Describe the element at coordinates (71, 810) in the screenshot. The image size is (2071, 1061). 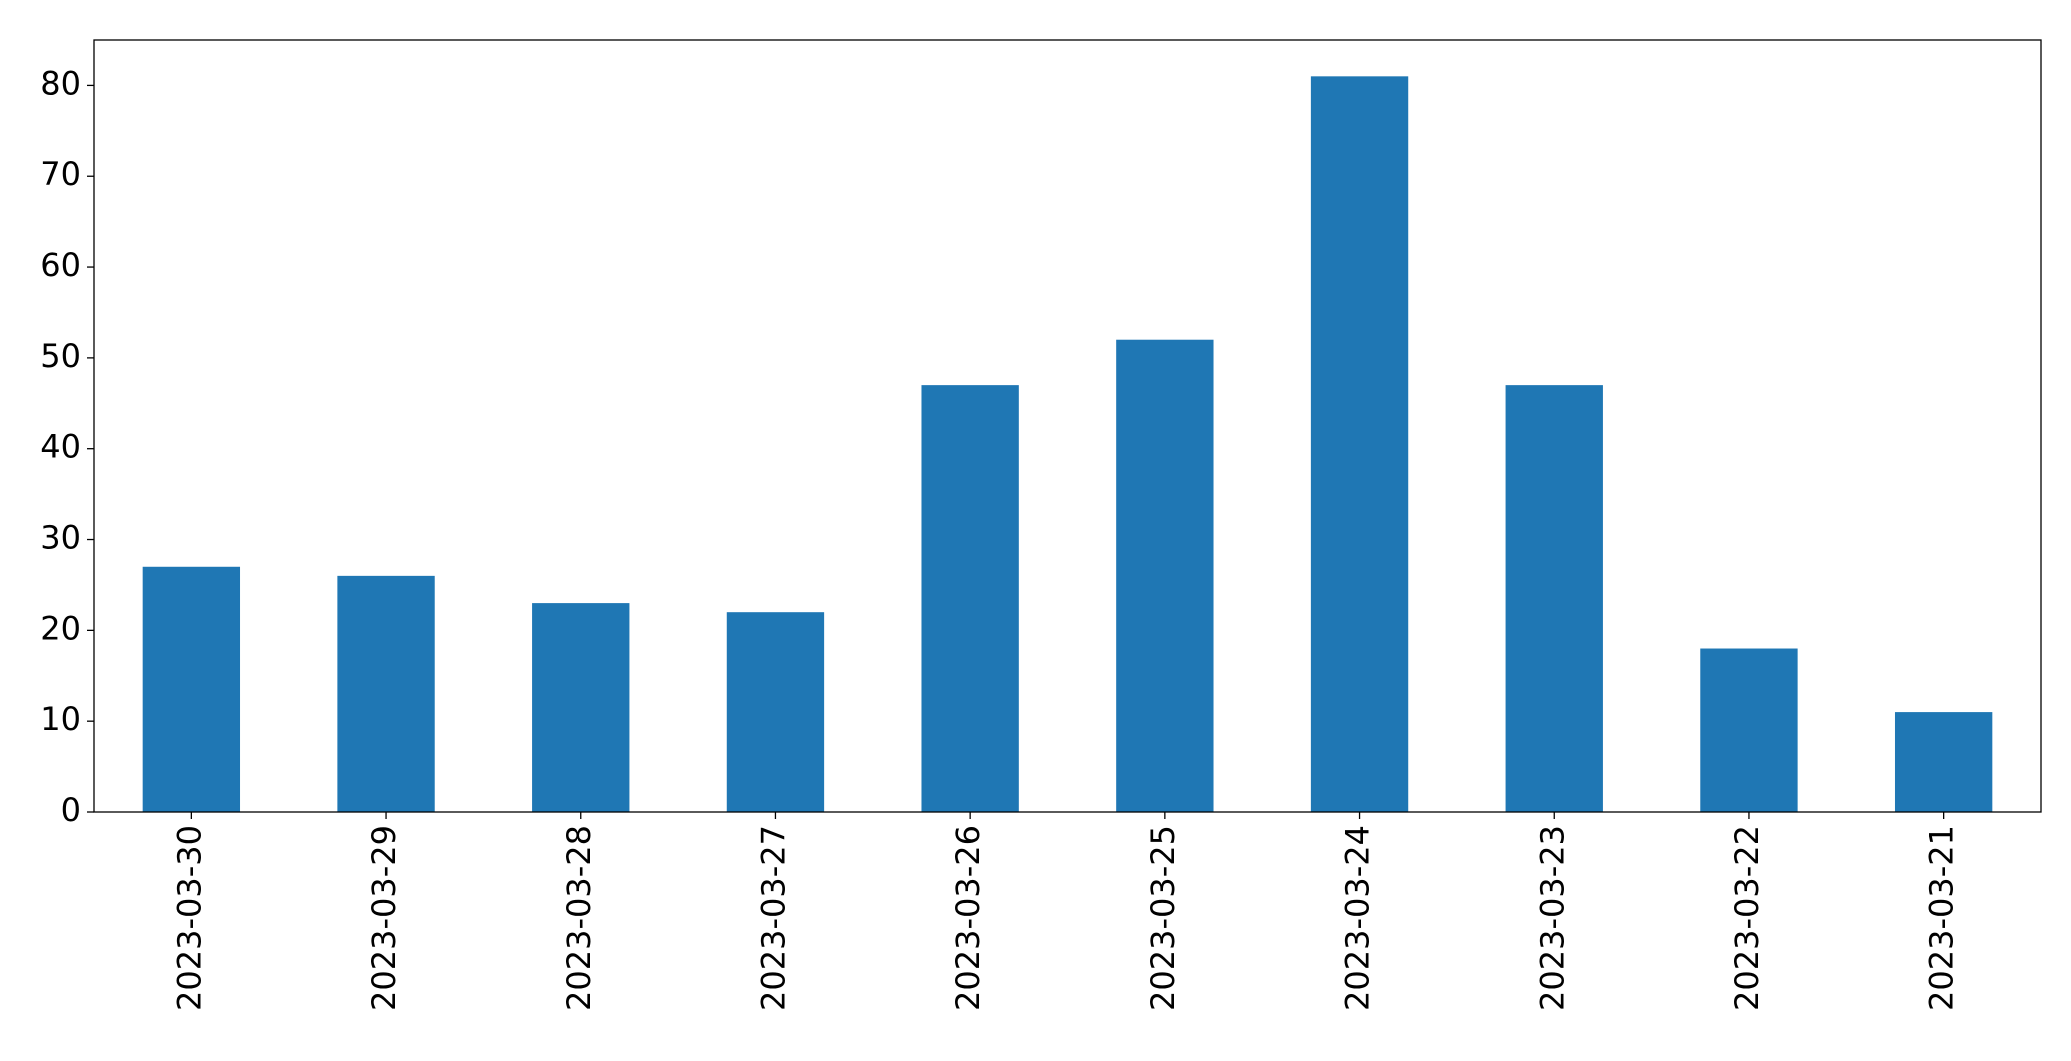
I see `y-tick-label: 0` at that location.